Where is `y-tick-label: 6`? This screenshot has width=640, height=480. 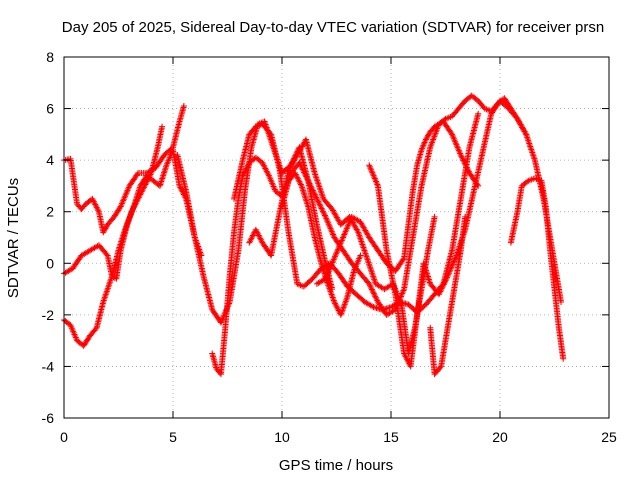
y-tick-label: 6 is located at coordinates (50, 109).